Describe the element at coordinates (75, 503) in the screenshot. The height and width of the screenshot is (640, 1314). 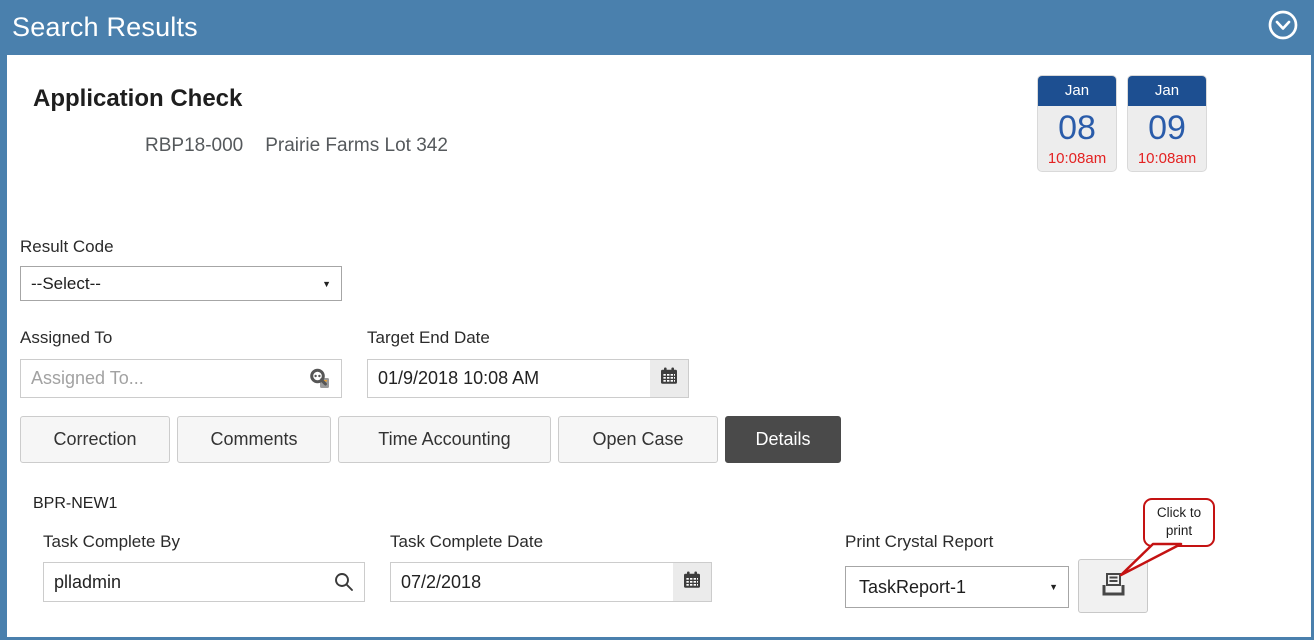
I see `task-section-title: BPR-NEW1` at that location.